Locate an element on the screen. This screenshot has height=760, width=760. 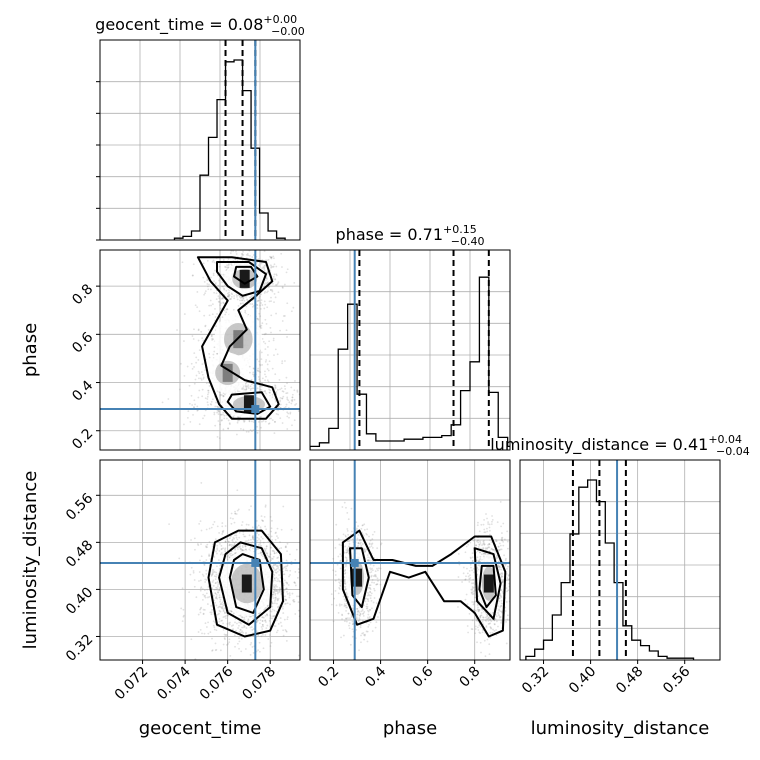
panel-plot-area is located at coordinates (410, 350).